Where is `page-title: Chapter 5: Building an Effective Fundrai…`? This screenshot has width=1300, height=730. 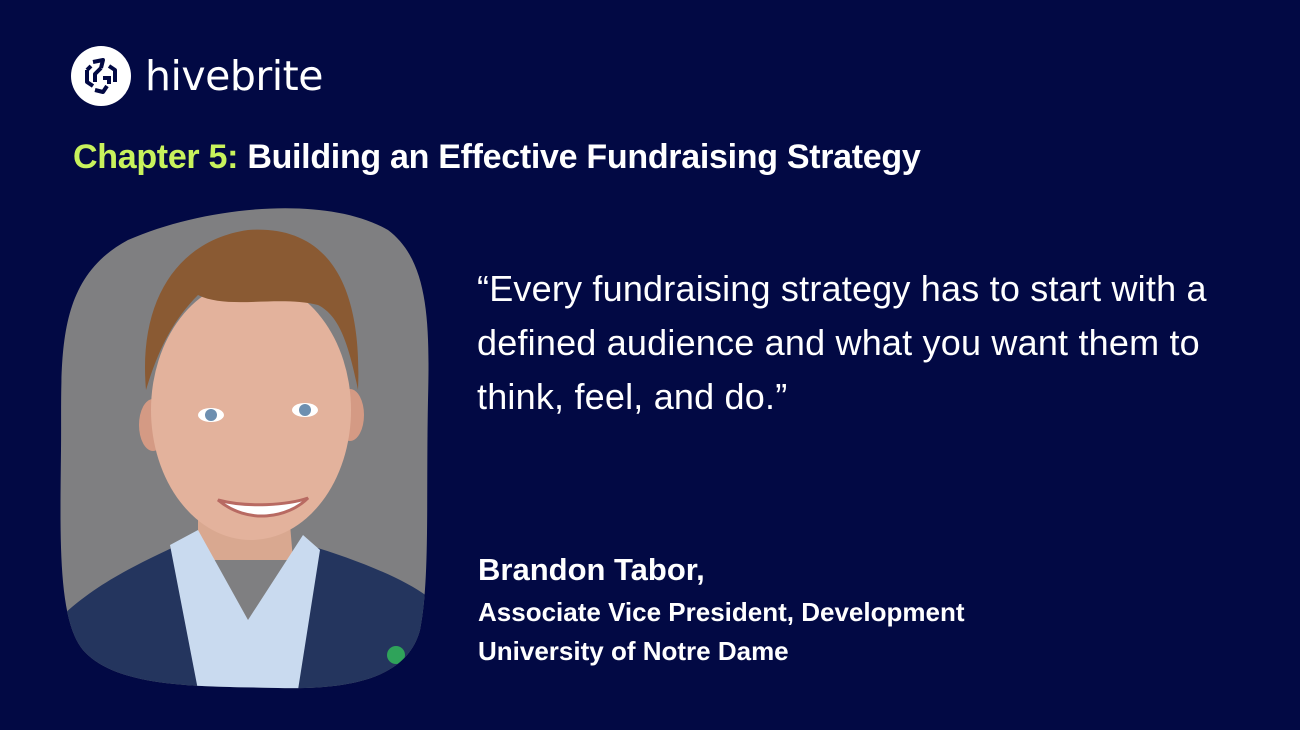
page-title: Chapter 5: Building an Effective Fundrai… is located at coordinates (497, 157).